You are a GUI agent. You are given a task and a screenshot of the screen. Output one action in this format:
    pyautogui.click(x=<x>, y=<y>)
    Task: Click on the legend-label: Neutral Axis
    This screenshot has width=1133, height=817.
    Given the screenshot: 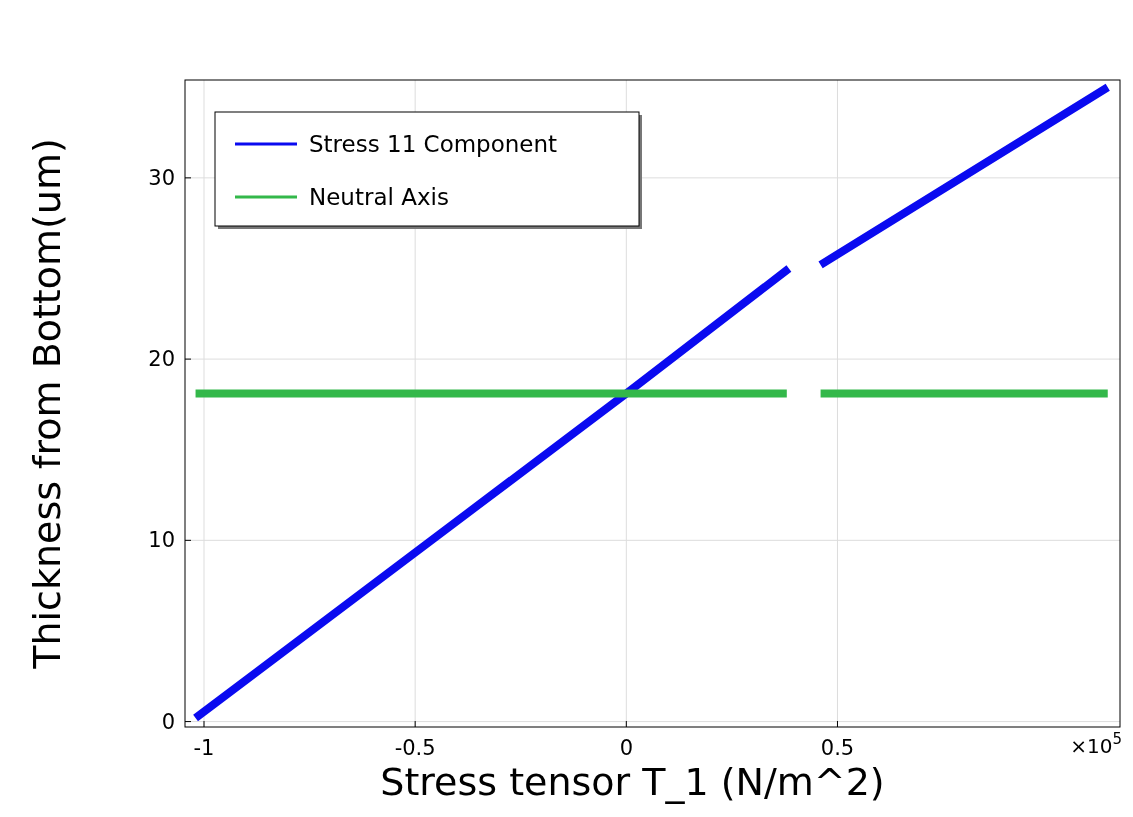 What is the action you would take?
    pyautogui.click(x=379, y=197)
    